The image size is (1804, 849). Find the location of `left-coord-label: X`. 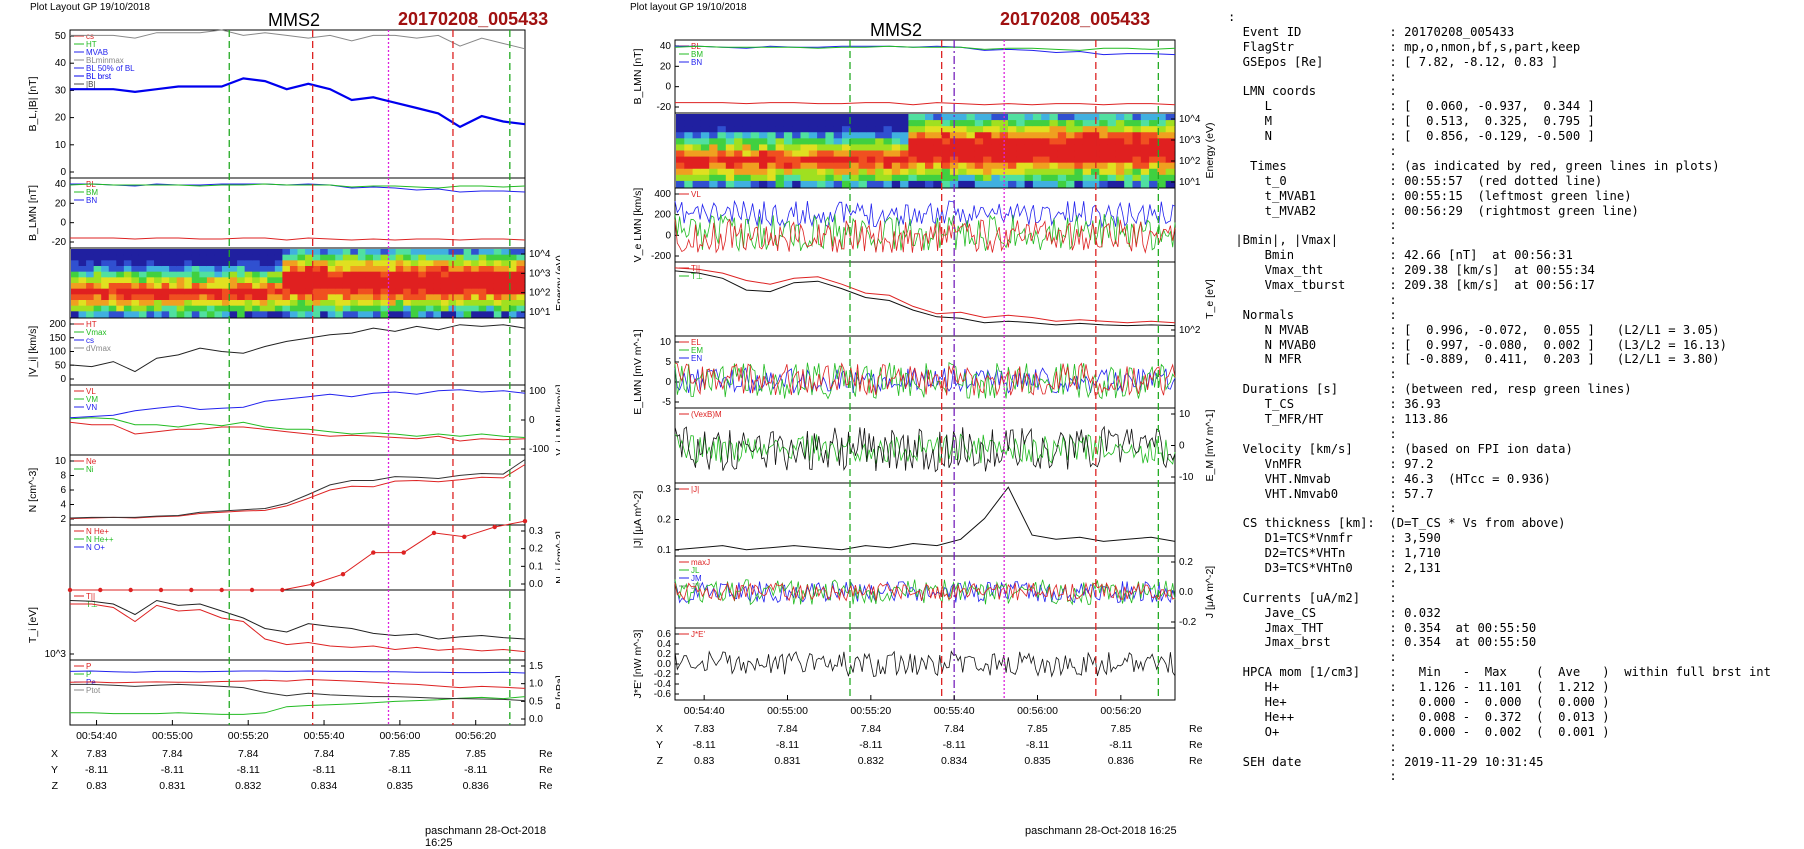

left-coord-label: X is located at coordinates (54, 754).